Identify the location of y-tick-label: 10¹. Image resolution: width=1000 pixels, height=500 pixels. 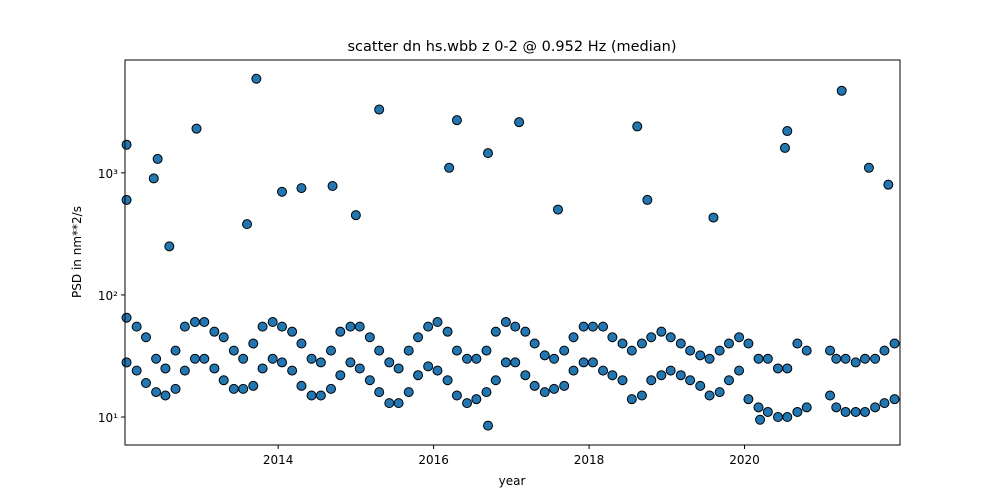
(108, 418).